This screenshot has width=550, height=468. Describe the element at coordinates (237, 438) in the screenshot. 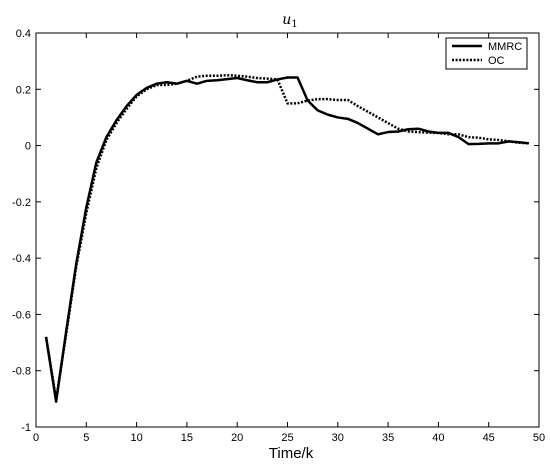

I see `x-tick-label: 20` at that location.